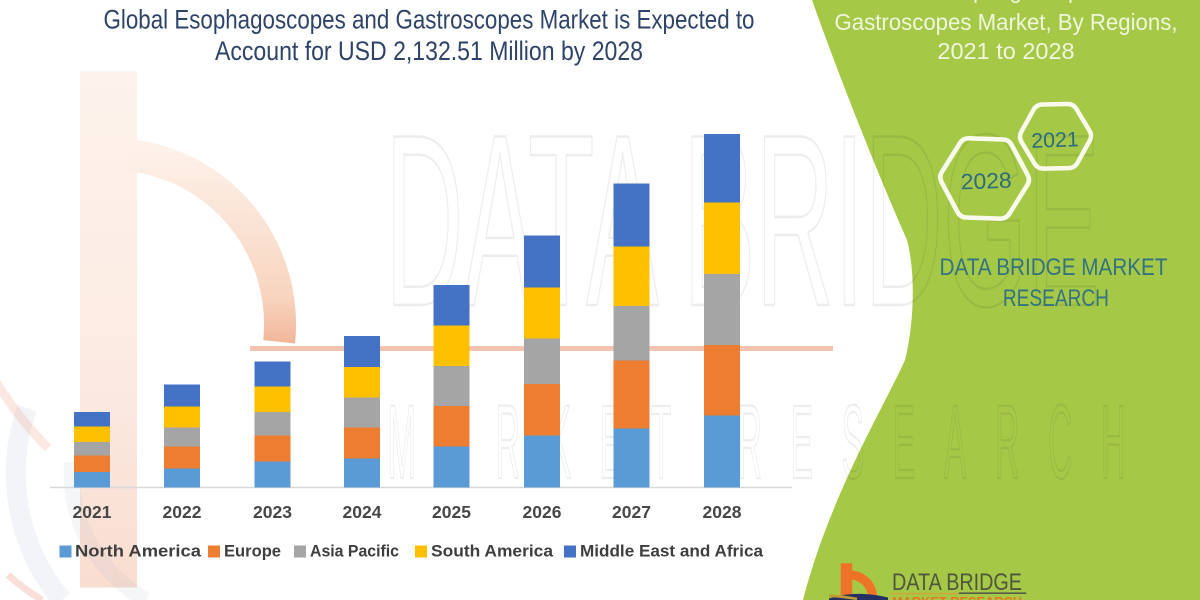 The image size is (1200, 600). What do you see at coordinates (957, 582) in the screenshot?
I see `svg-text: DATA BRIDGE` at bounding box center [957, 582].